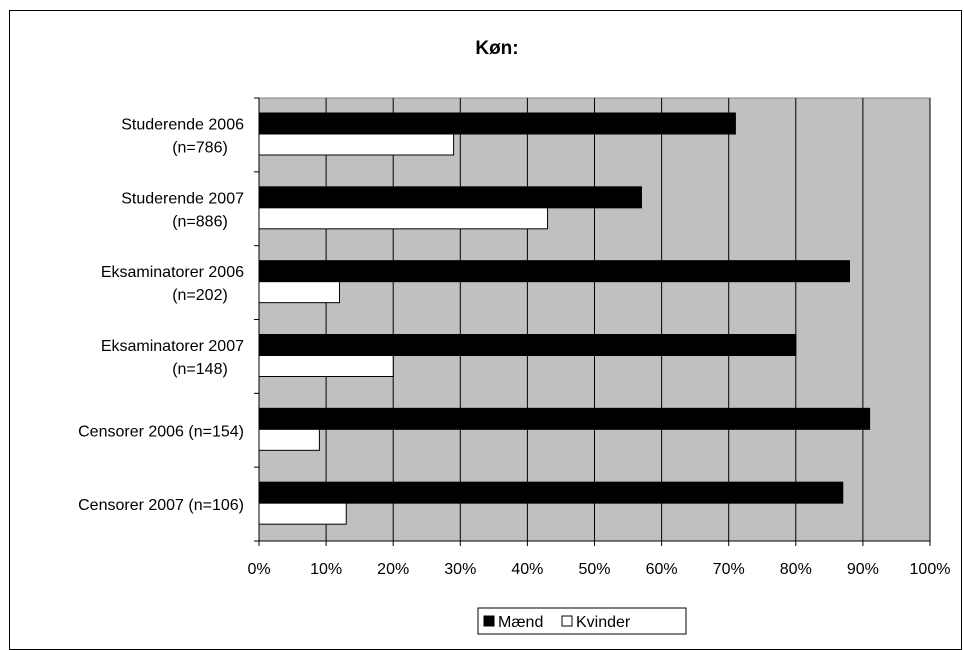  What do you see at coordinates (326, 569) in the screenshot?
I see `x-tick-label: 10%` at bounding box center [326, 569].